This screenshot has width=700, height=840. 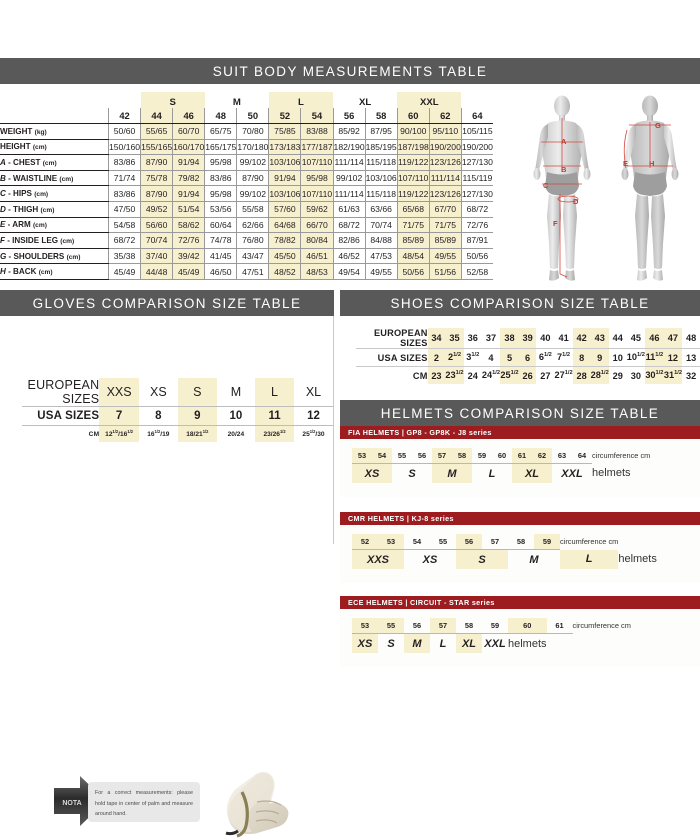 I want to click on suit-cell: 47/50, so click(x=124, y=209).